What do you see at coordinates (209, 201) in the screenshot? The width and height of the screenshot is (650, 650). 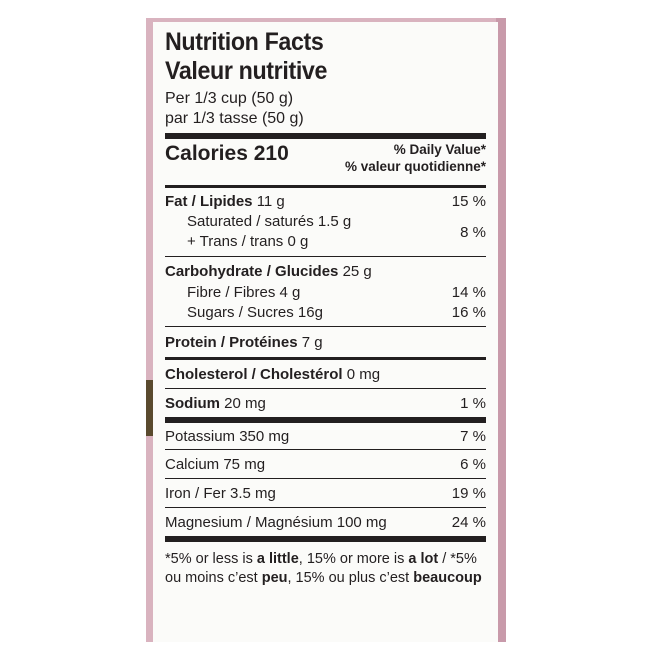 I see `fat-label: Fat / Lipides` at bounding box center [209, 201].